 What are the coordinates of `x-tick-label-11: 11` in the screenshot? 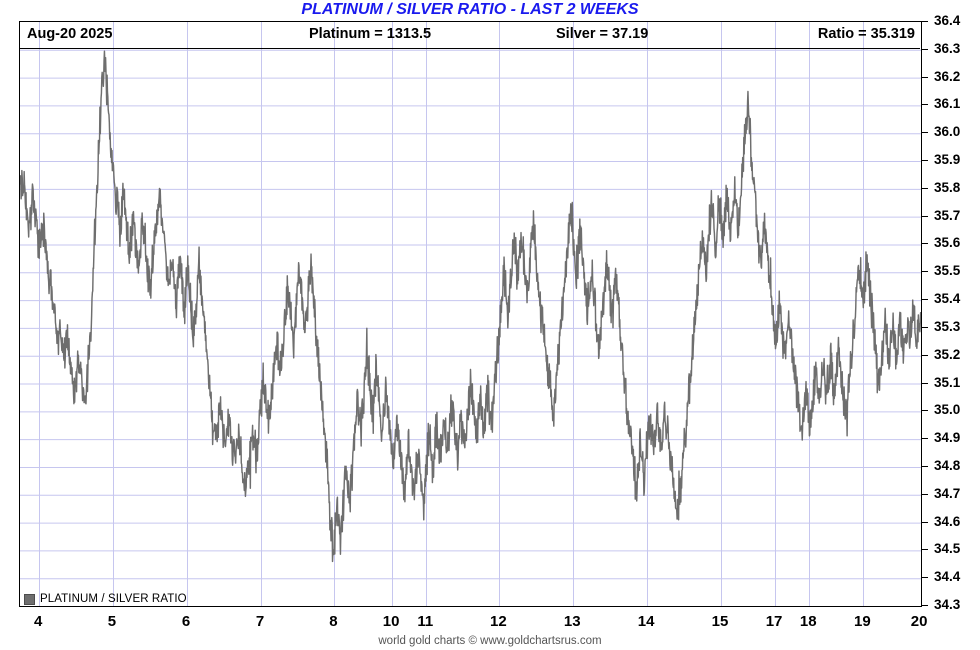 It's located at (425, 621).